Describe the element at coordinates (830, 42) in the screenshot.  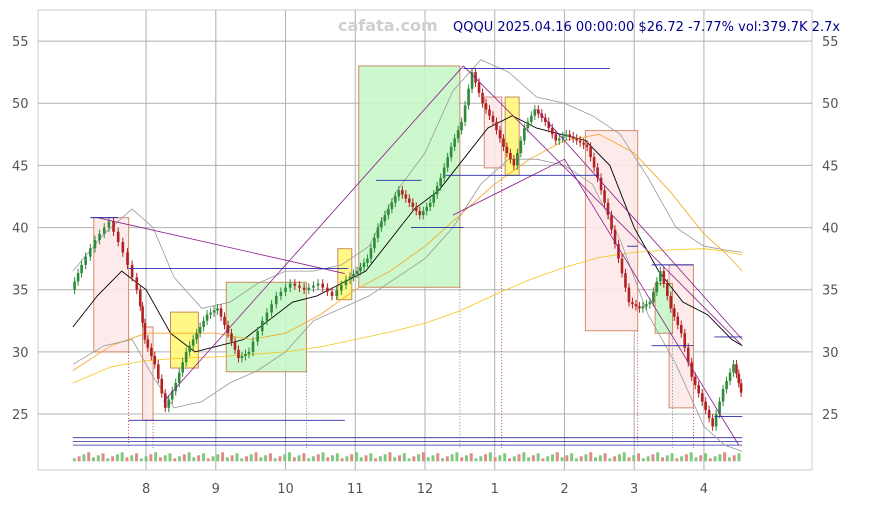
I see `y-tick-label-right: 55` at that location.